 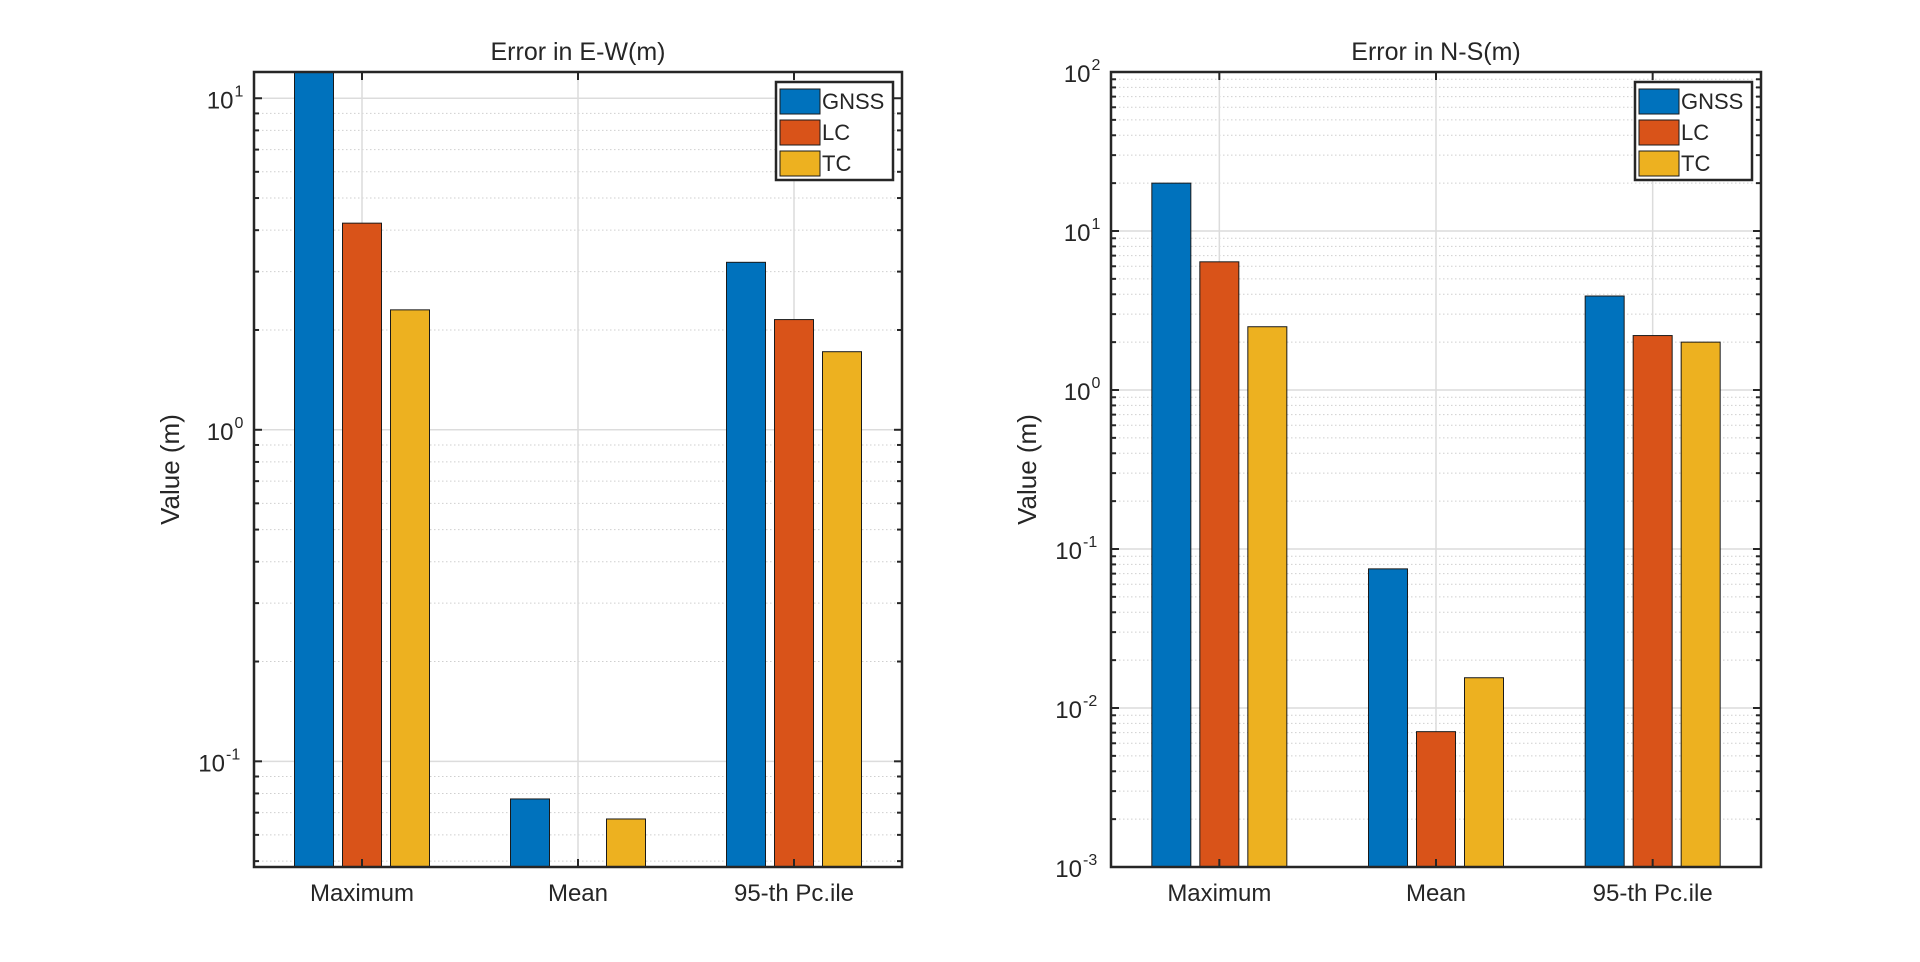 I want to click on y-tick-label-exponent: 2, so click(x=1096, y=65).